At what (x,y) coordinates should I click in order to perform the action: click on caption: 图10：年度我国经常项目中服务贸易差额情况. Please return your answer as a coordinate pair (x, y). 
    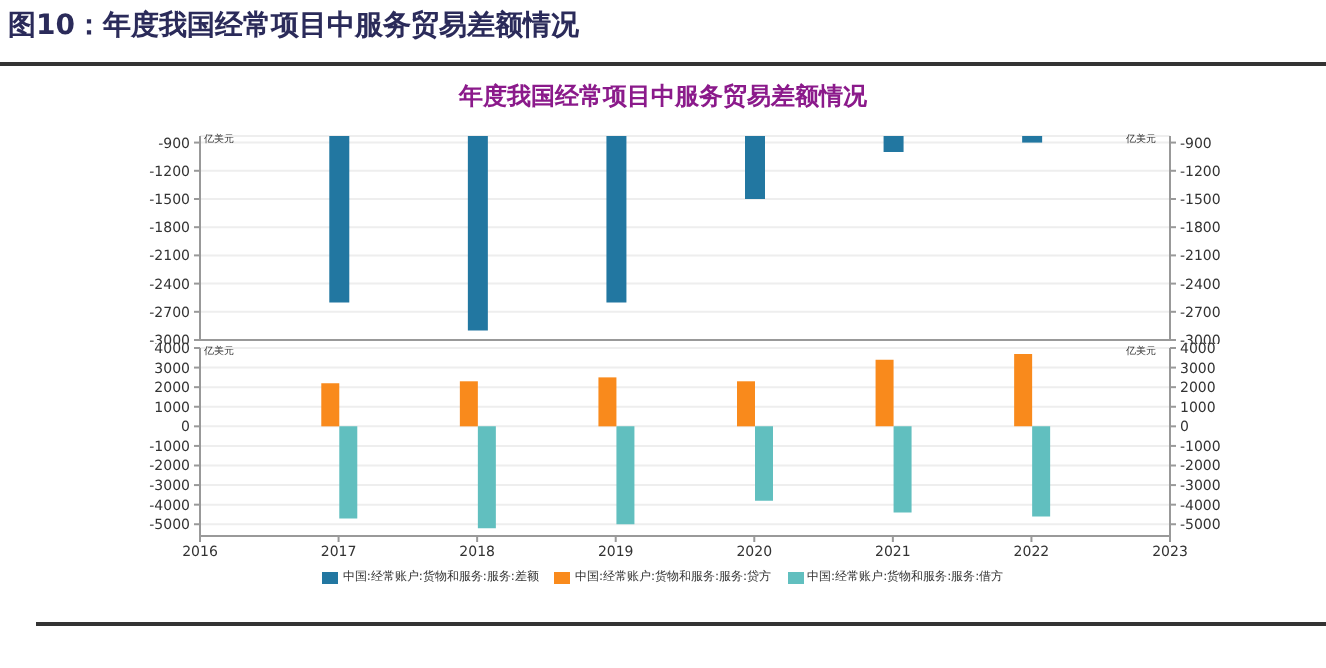
    Looking at the image, I should click on (293, 26).